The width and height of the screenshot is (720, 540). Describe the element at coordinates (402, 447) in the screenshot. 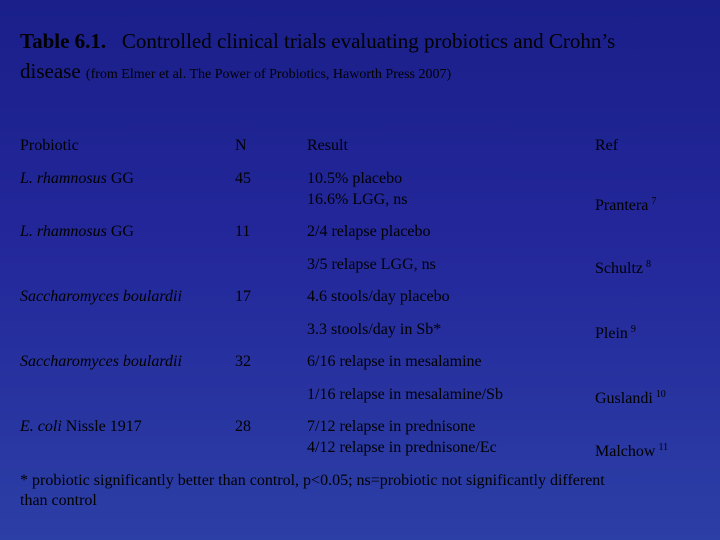

I see `table-row-result: 4/12 relapse in prednisone/Ec` at that location.